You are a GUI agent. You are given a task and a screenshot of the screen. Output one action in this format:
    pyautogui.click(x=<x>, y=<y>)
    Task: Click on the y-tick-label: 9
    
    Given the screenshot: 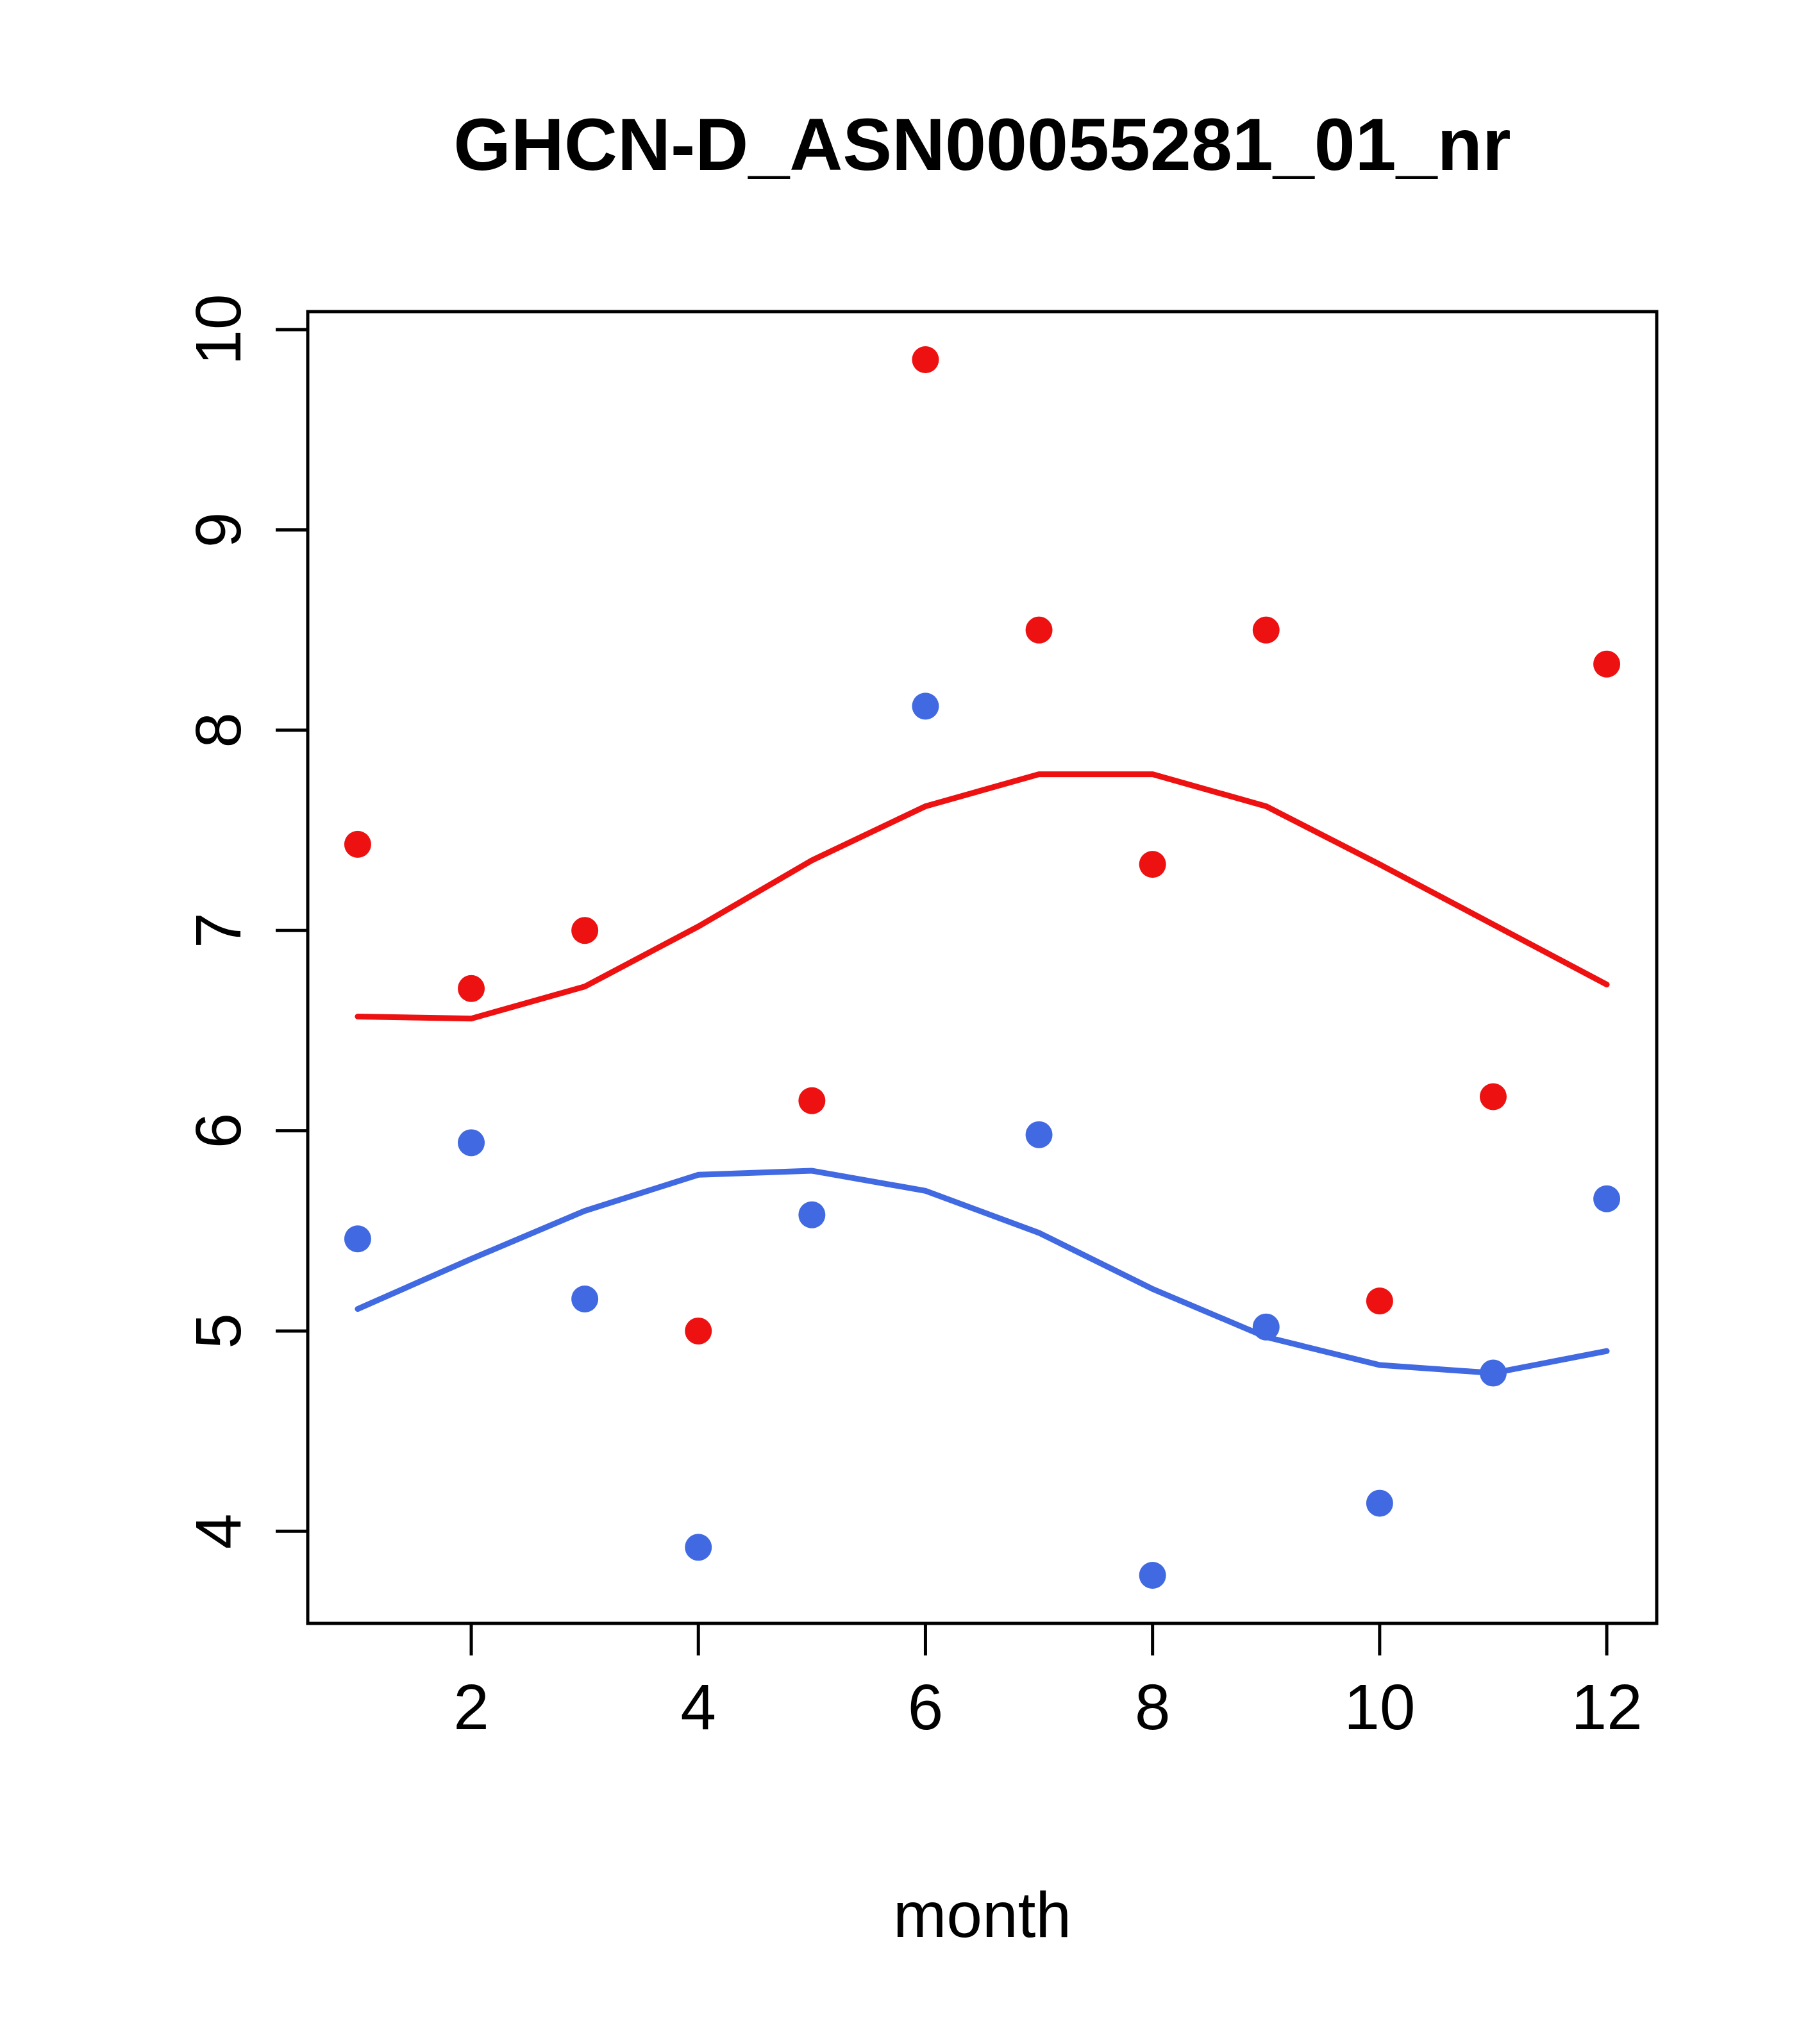 What is the action you would take?
    pyautogui.click(x=219, y=530)
    